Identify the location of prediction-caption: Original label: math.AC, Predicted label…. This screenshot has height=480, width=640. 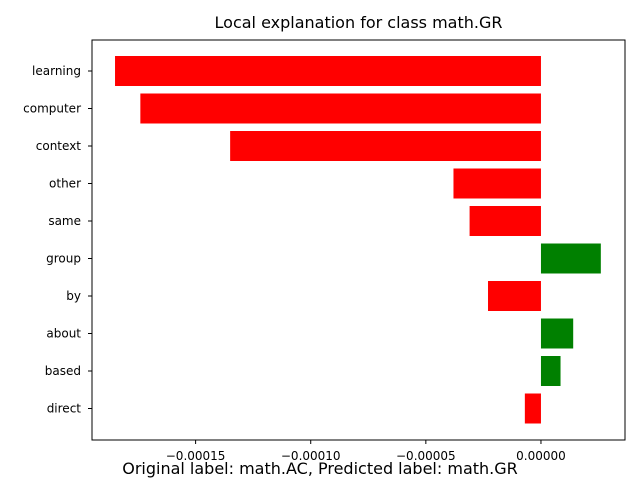
(320, 468).